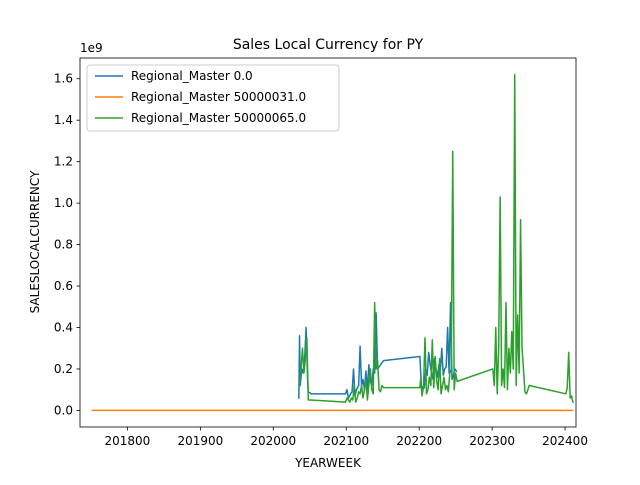  What do you see at coordinates (128, 441) in the screenshot?
I see `x-tick-label: 201800` at bounding box center [128, 441].